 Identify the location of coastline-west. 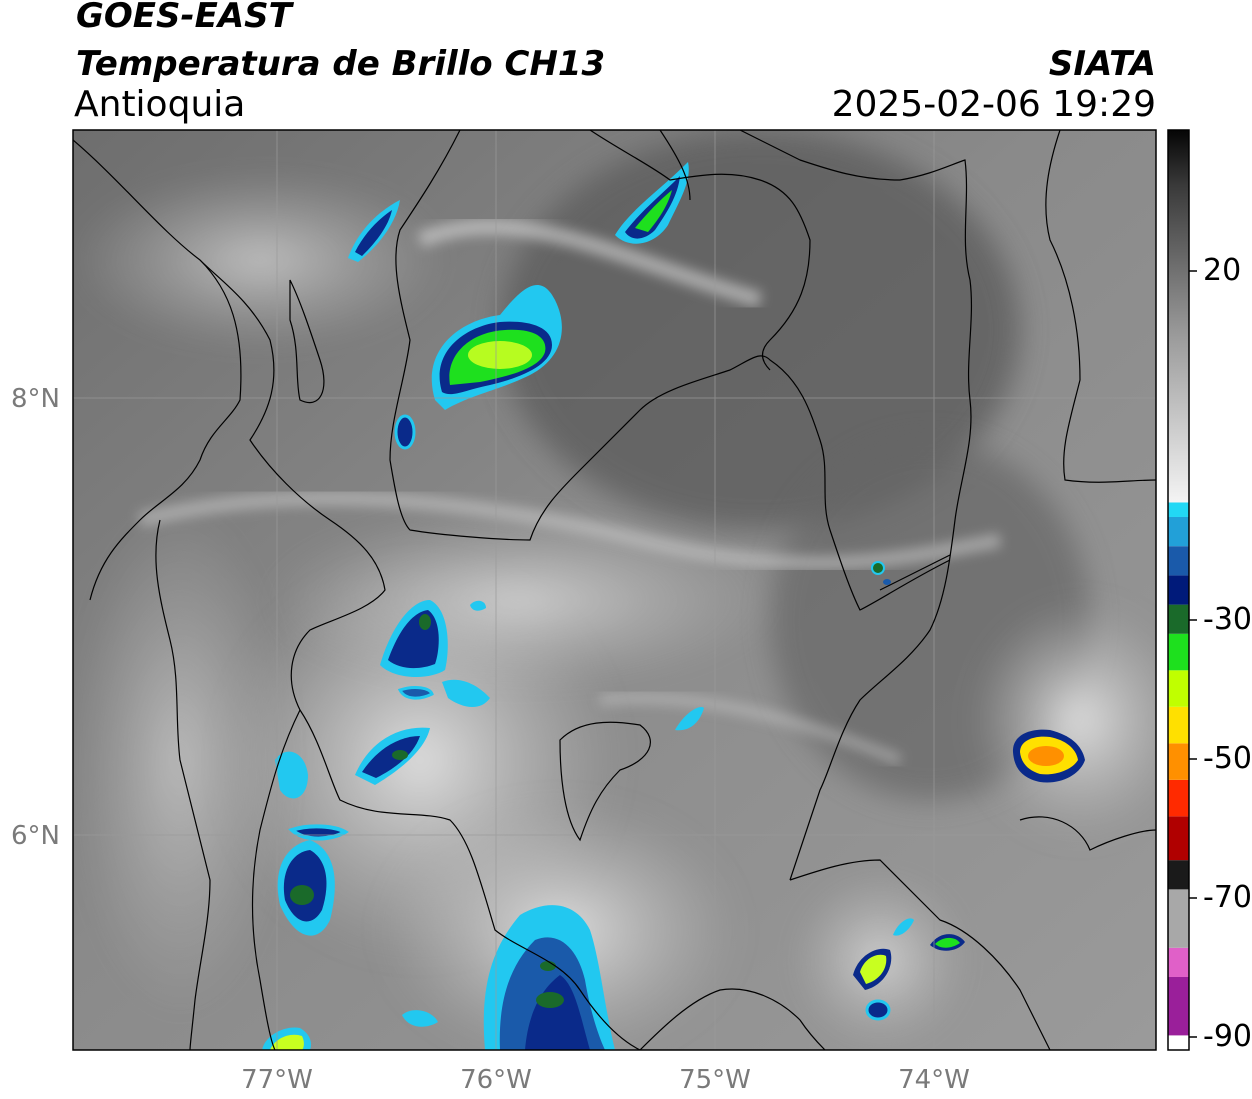
(157, 370).